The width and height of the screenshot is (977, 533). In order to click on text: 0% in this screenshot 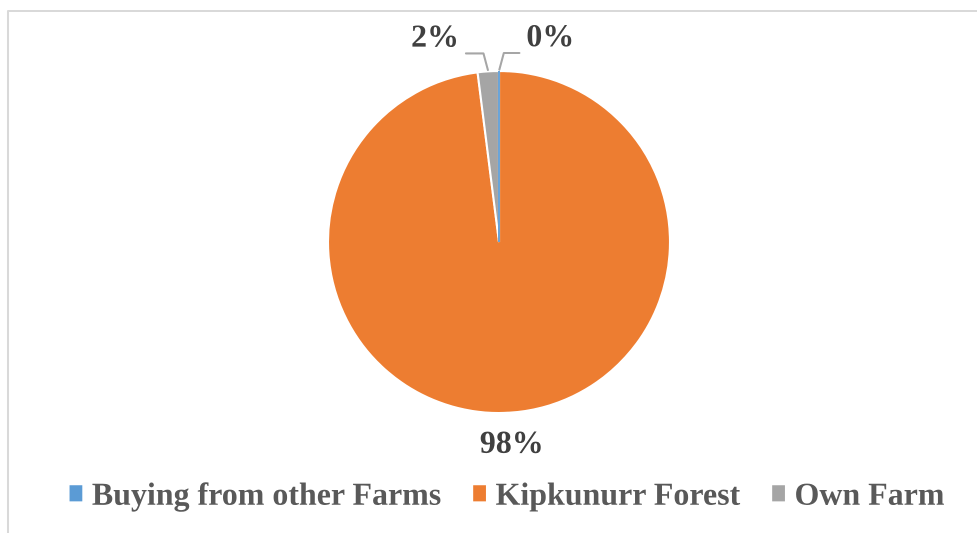, I will do `click(550, 35)`.